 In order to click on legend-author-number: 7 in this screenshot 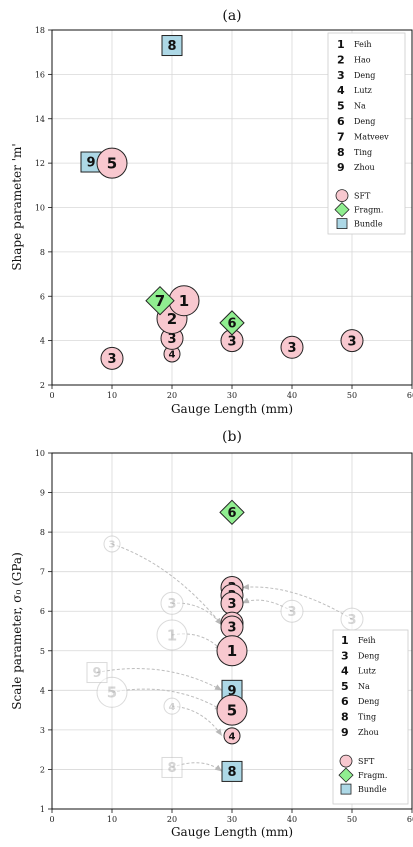, I will do `click(341, 136)`.